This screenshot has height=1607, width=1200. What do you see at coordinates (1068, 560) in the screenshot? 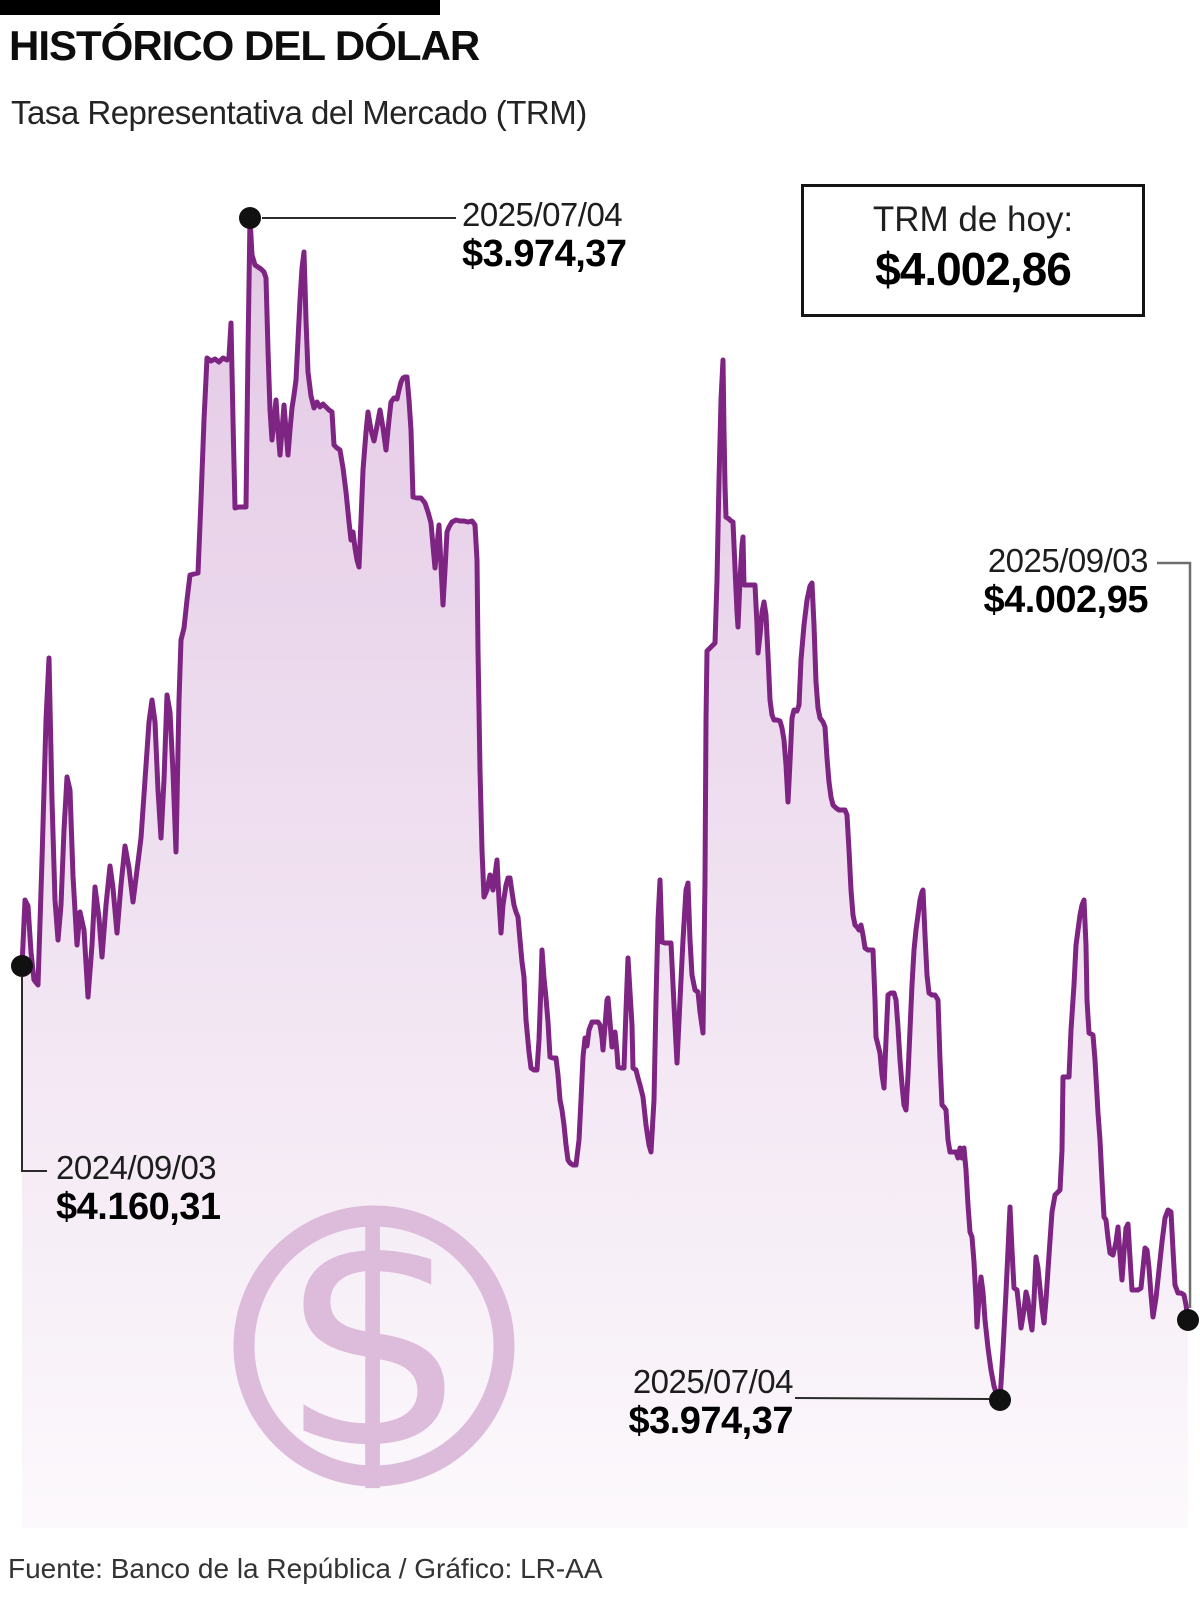
I see `annotation-end-date: 2025/09/03` at bounding box center [1068, 560].